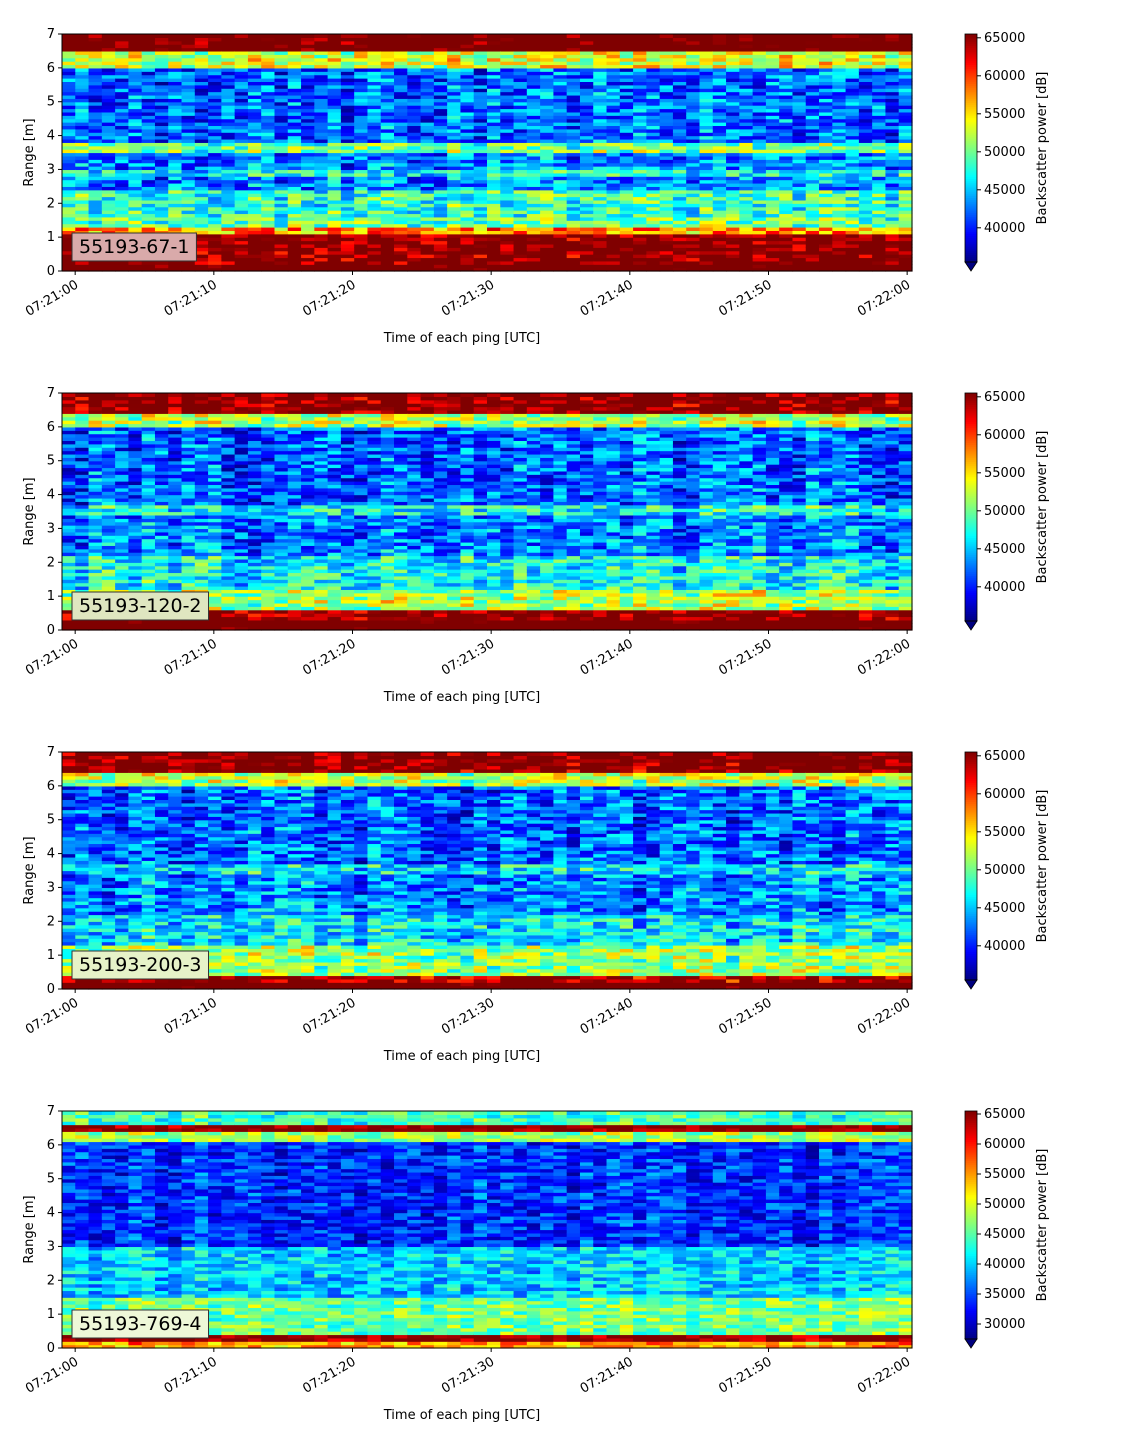 The height and width of the screenshot is (1440, 1140). I want to click on colorbar-tick-label: 45000, so click(1004, 190).